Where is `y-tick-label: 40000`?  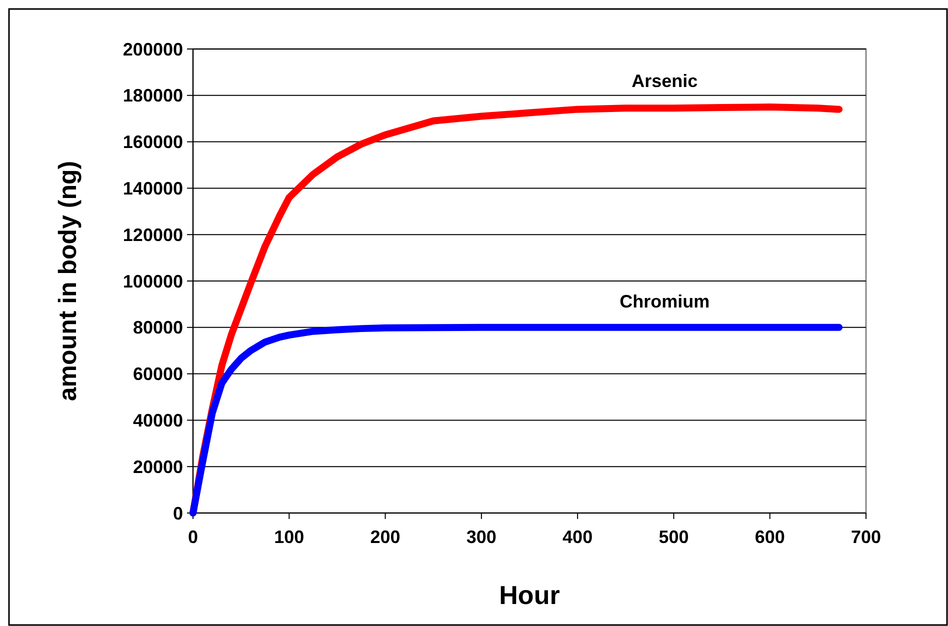 y-tick-label: 40000 is located at coordinates (157, 420).